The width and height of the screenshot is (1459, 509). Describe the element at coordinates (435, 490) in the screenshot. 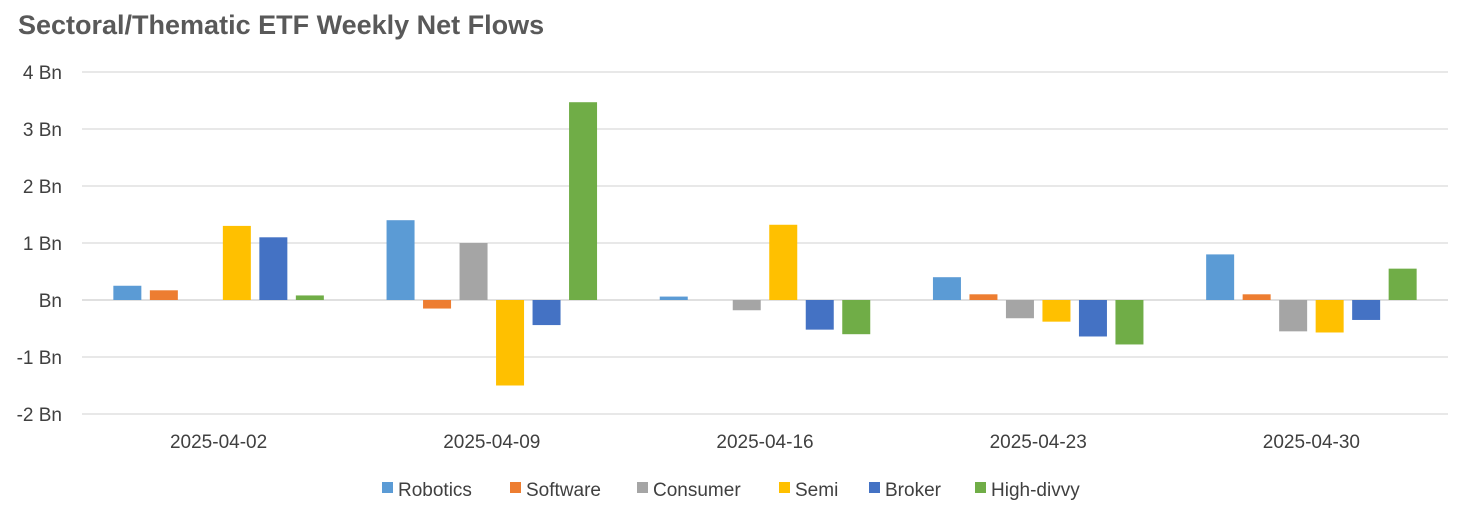

I see `legend-label-robotics: Robotics` at that location.